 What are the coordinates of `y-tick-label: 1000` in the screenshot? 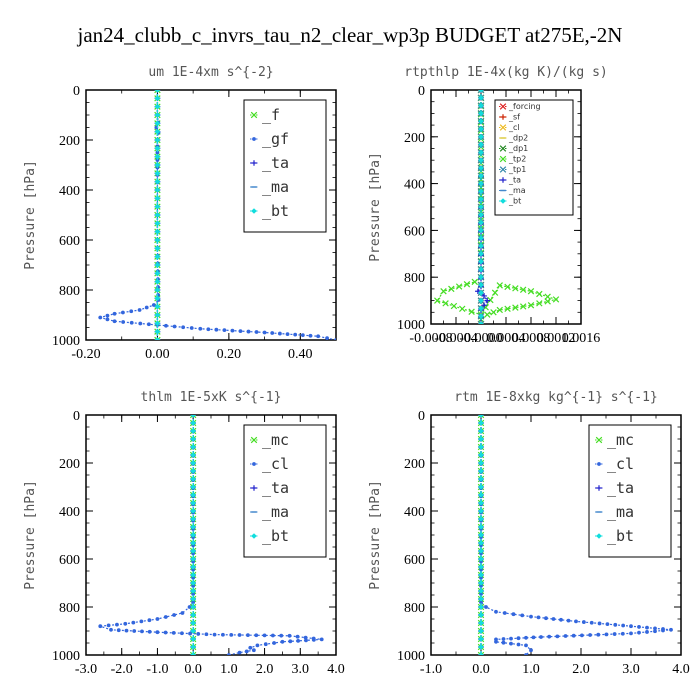 It's located at (411, 325).